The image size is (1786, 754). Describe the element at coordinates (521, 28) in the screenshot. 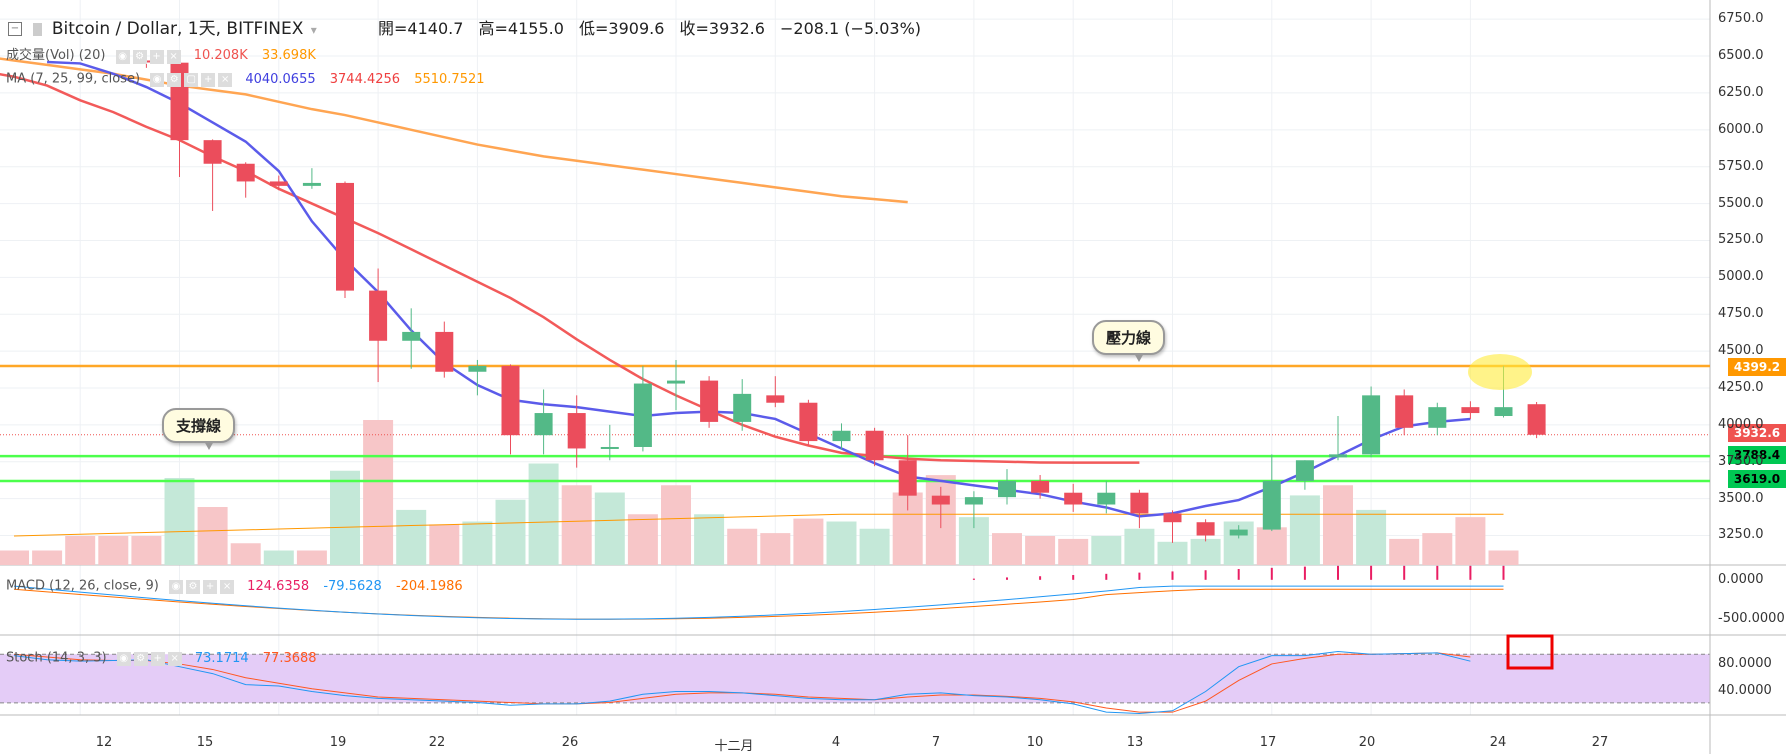

I see `high-value: 高=4155.0` at that location.